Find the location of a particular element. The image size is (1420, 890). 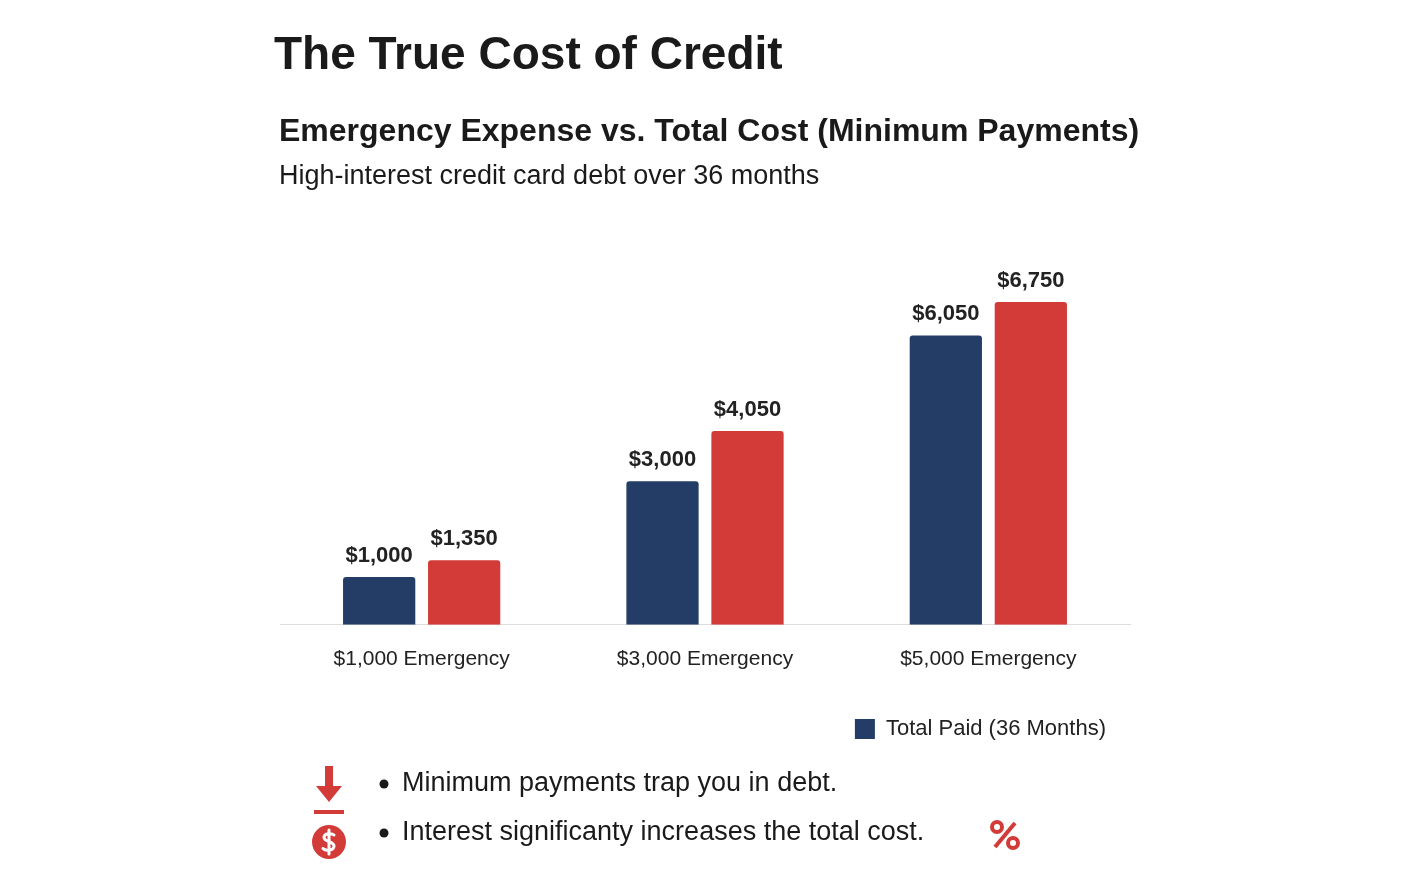

data-label: $1,000 is located at coordinates (379, 555).